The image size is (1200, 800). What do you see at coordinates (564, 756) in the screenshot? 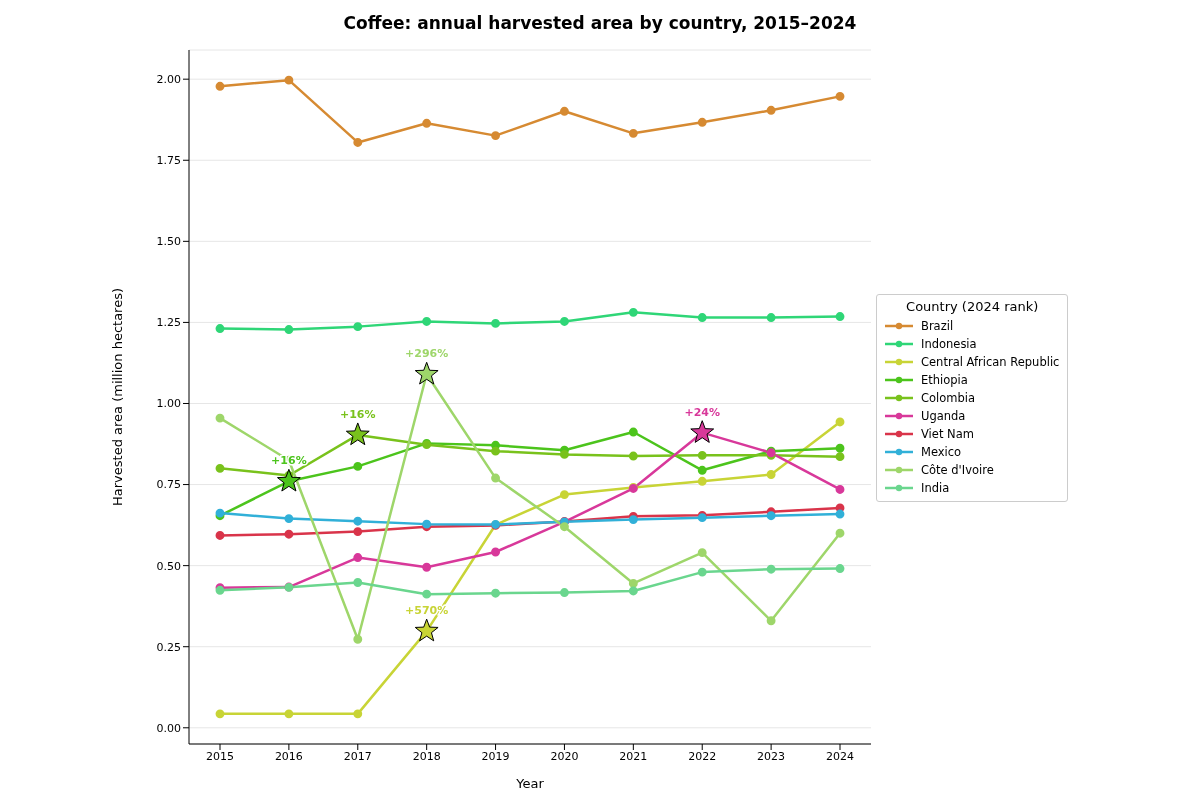
I see `x-tick-label: 2020` at bounding box center [564, 756].